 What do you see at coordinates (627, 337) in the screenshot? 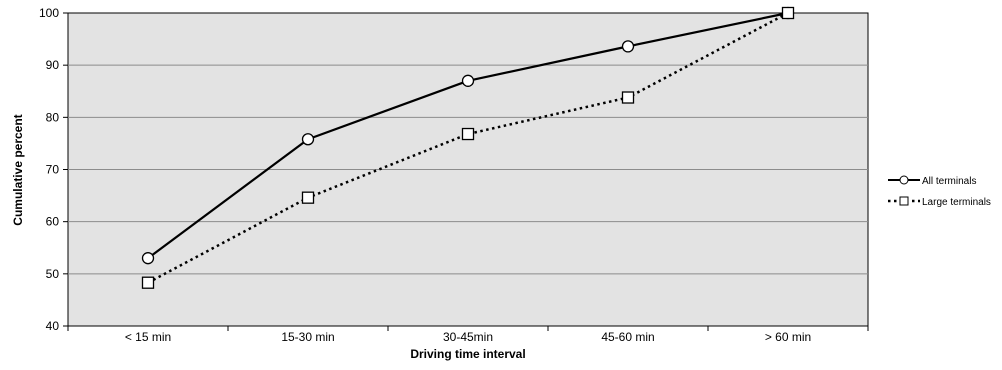
I see `x-tick-label: 45-60 min` at bounding box center [627, 337].